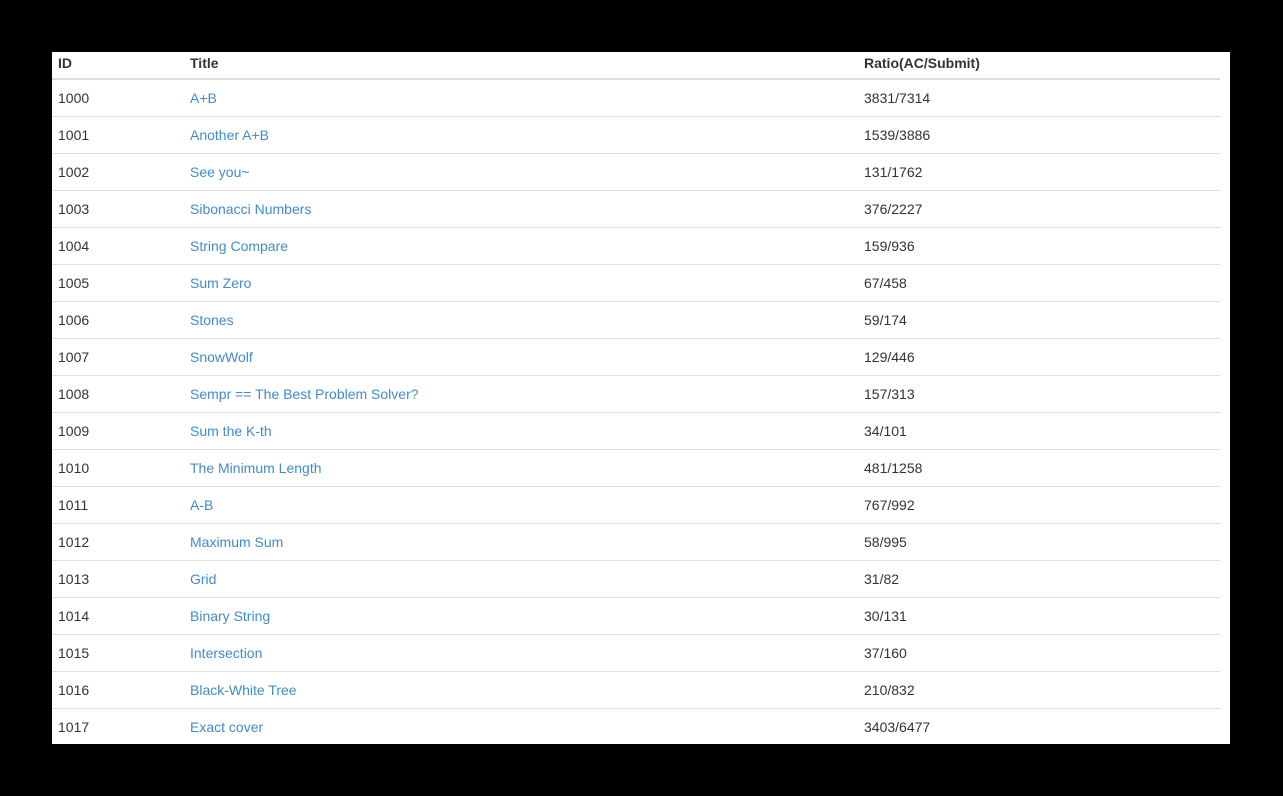 The height and width of the screenshot is (796, 1283). What do you see at coordinates (118, 356) in the screenshot?
I see `problem-id: 1007` at bounding box center [118, 356].